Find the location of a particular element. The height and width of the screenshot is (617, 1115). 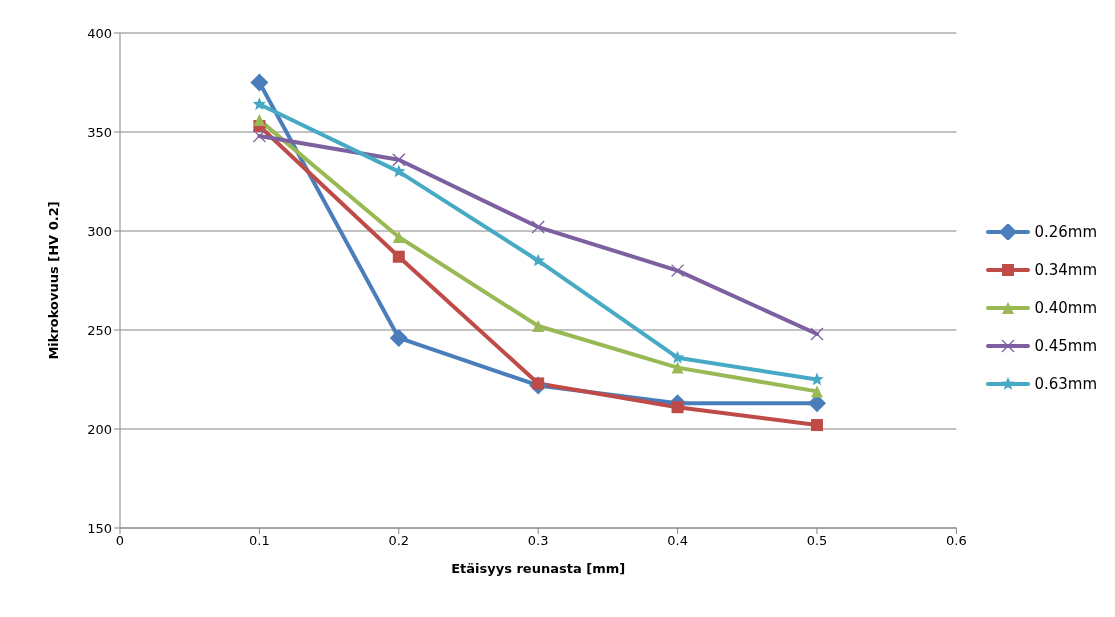

legend-label: 0.26mm is located at coordinates (1065, 232).